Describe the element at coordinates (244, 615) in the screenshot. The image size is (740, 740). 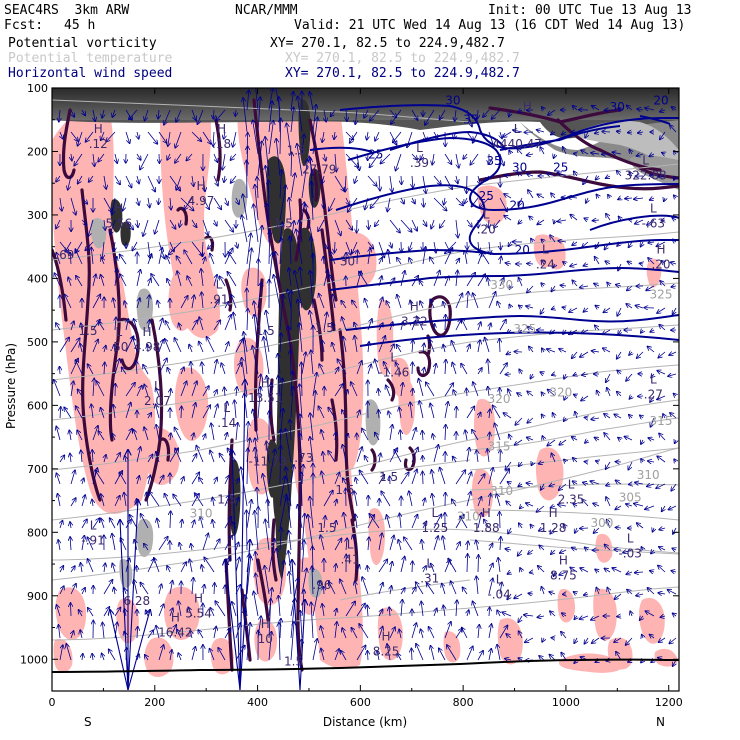
I see `wind-vector-strong` at that location.